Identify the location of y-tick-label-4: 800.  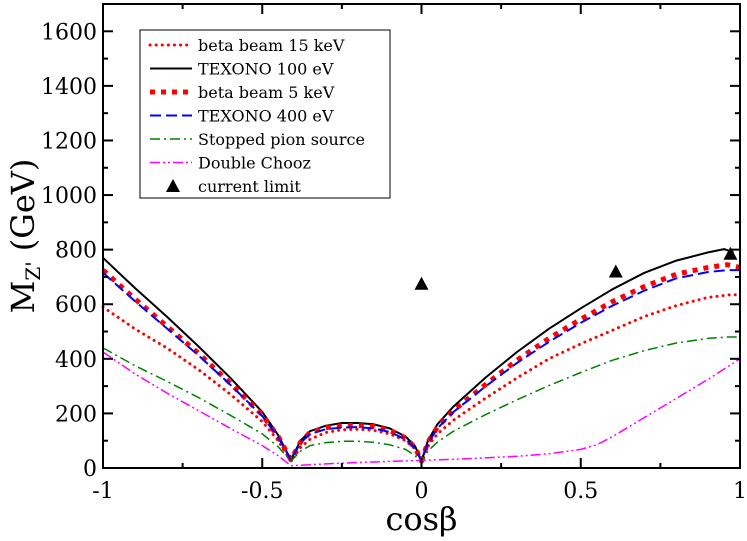
(76, 251).